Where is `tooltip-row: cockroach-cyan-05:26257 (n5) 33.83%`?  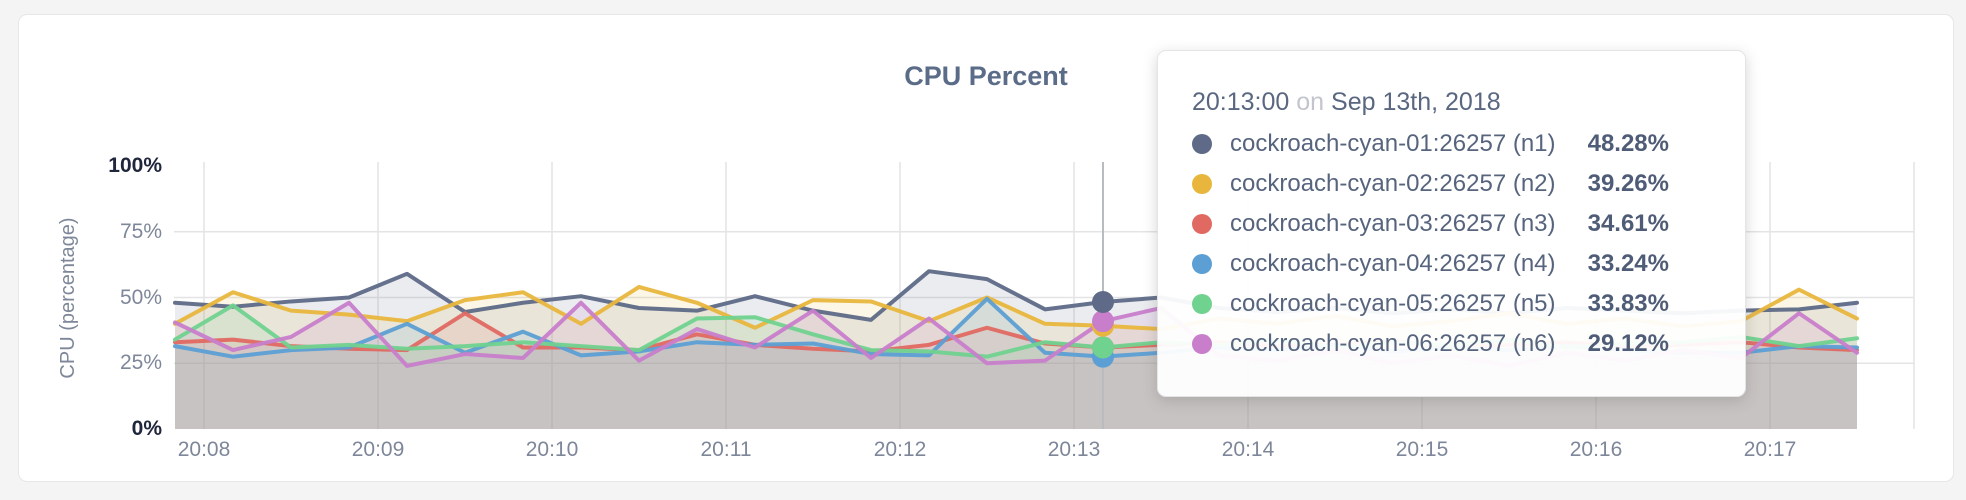
tooltip-row: cockroach-cyan-05:26257 (n5) 33.83% is located at coordinates (1453, 304).